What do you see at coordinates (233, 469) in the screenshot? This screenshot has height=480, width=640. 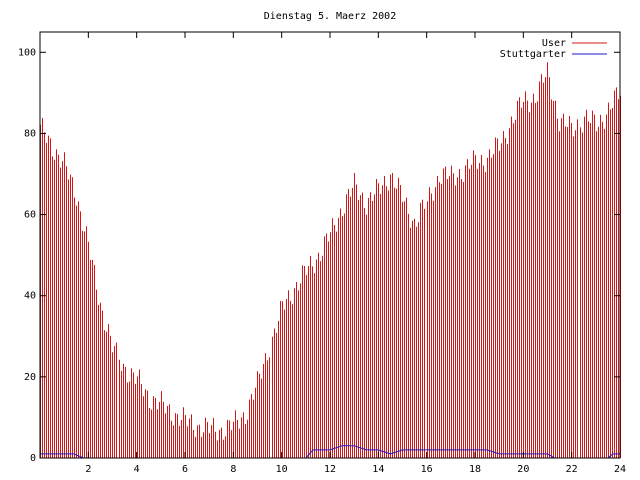 I see `x-tick-label: 8` at bounding box center [233, 469].